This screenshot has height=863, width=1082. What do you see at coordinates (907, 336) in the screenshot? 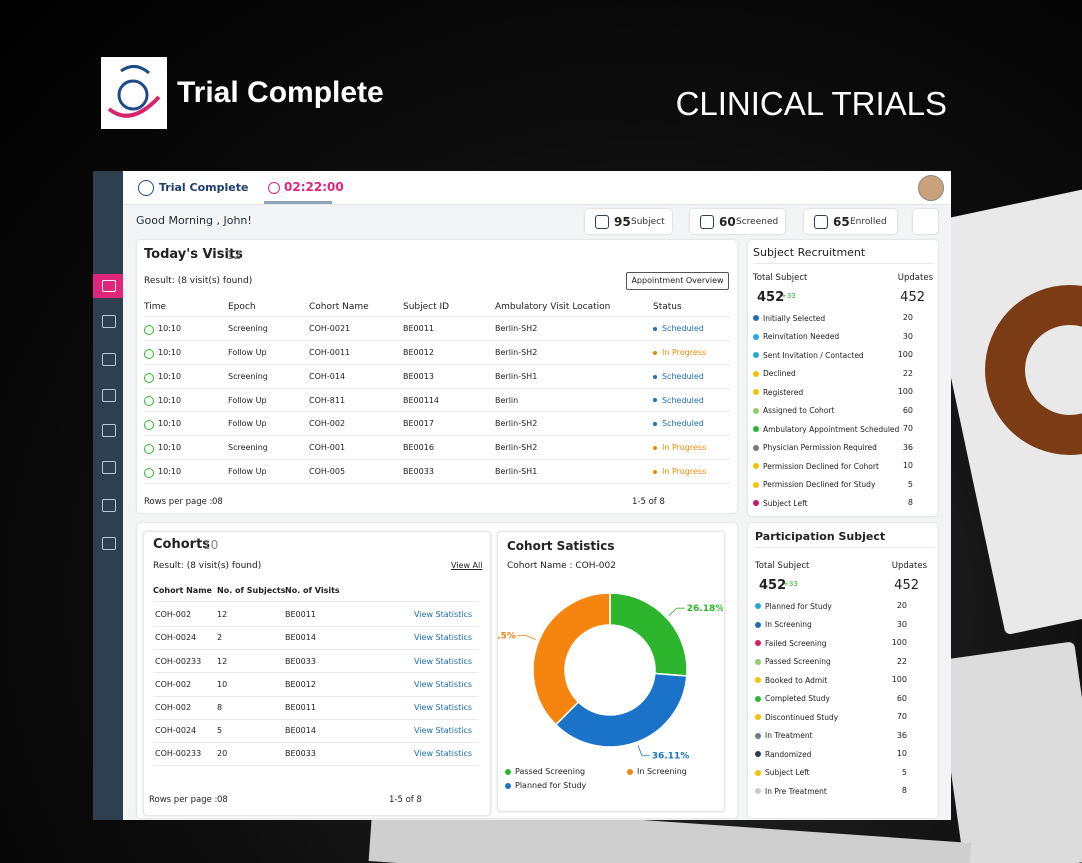
I see `list-value: 30` at bounding box center [907, 336].